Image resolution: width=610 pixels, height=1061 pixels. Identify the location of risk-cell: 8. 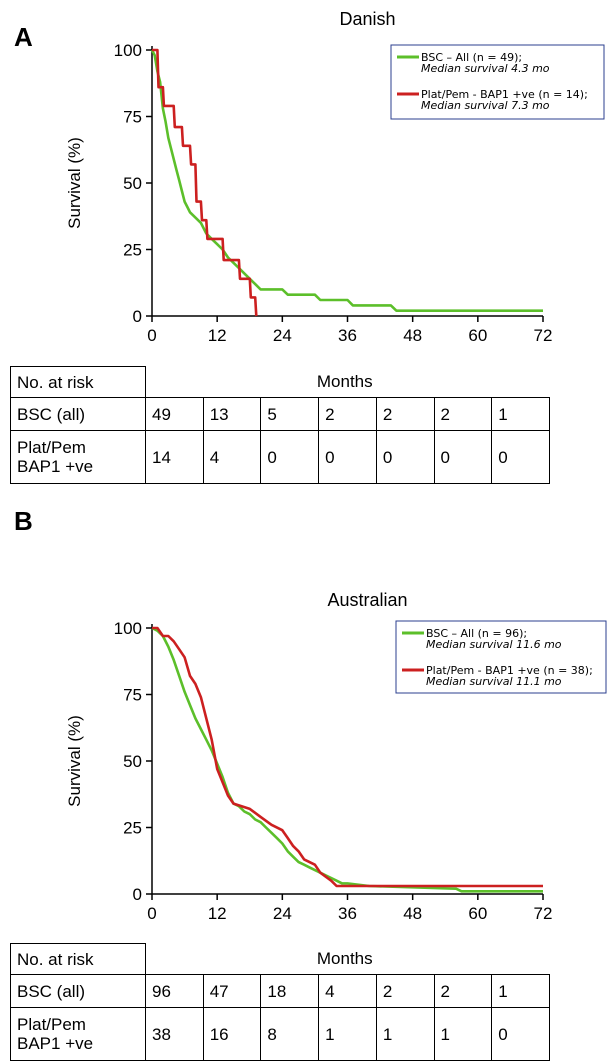
(290, 1034).